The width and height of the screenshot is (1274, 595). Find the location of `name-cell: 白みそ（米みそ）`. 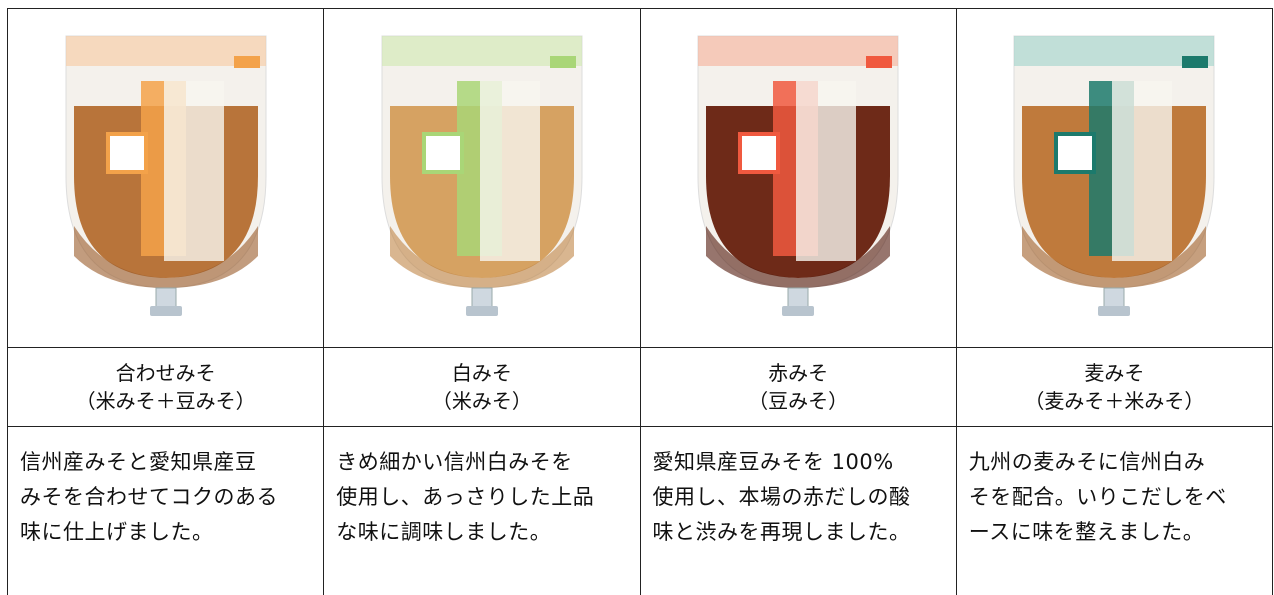

name-cell: 白みそ（米みそ） is located at coordinates (482, 387).